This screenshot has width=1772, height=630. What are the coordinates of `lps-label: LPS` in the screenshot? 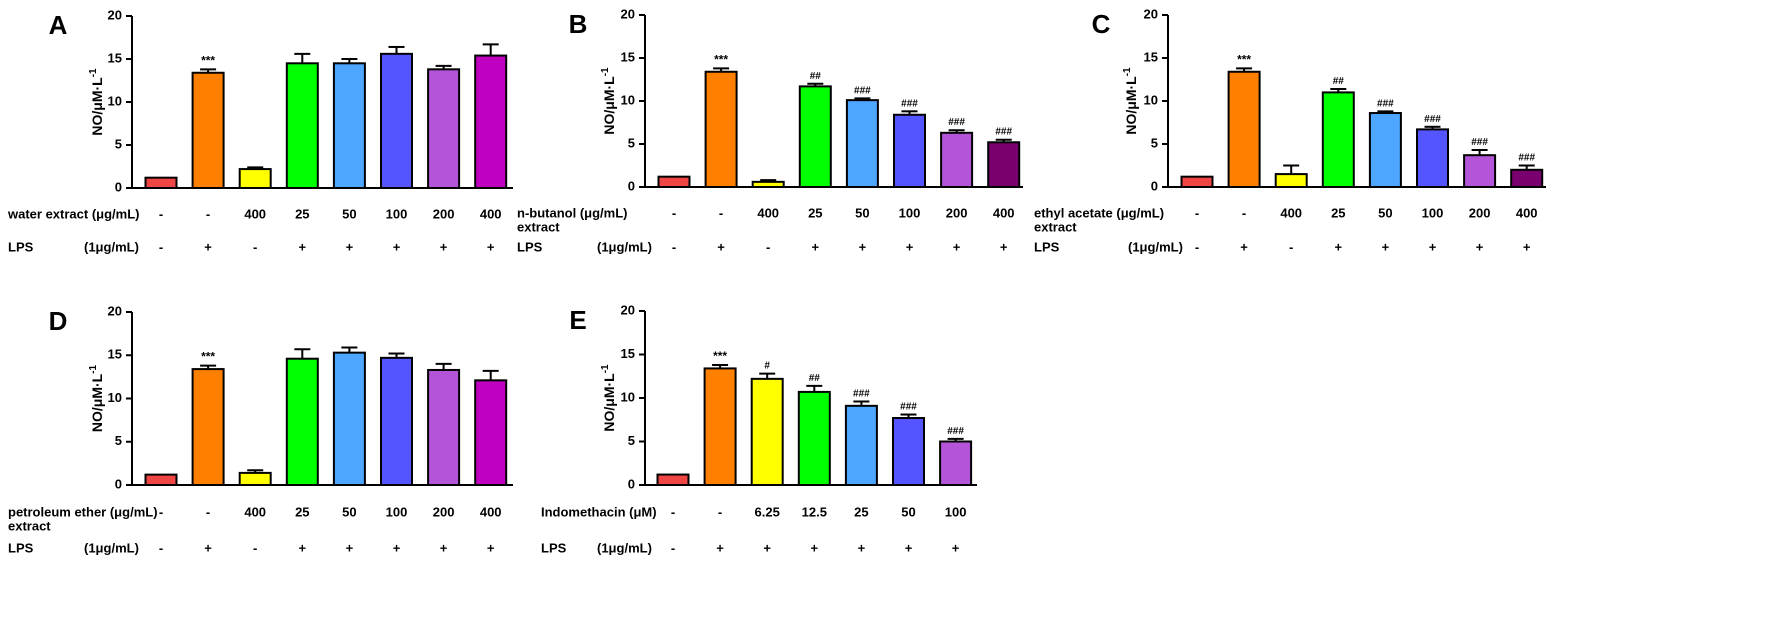 It's located at (554, 547).